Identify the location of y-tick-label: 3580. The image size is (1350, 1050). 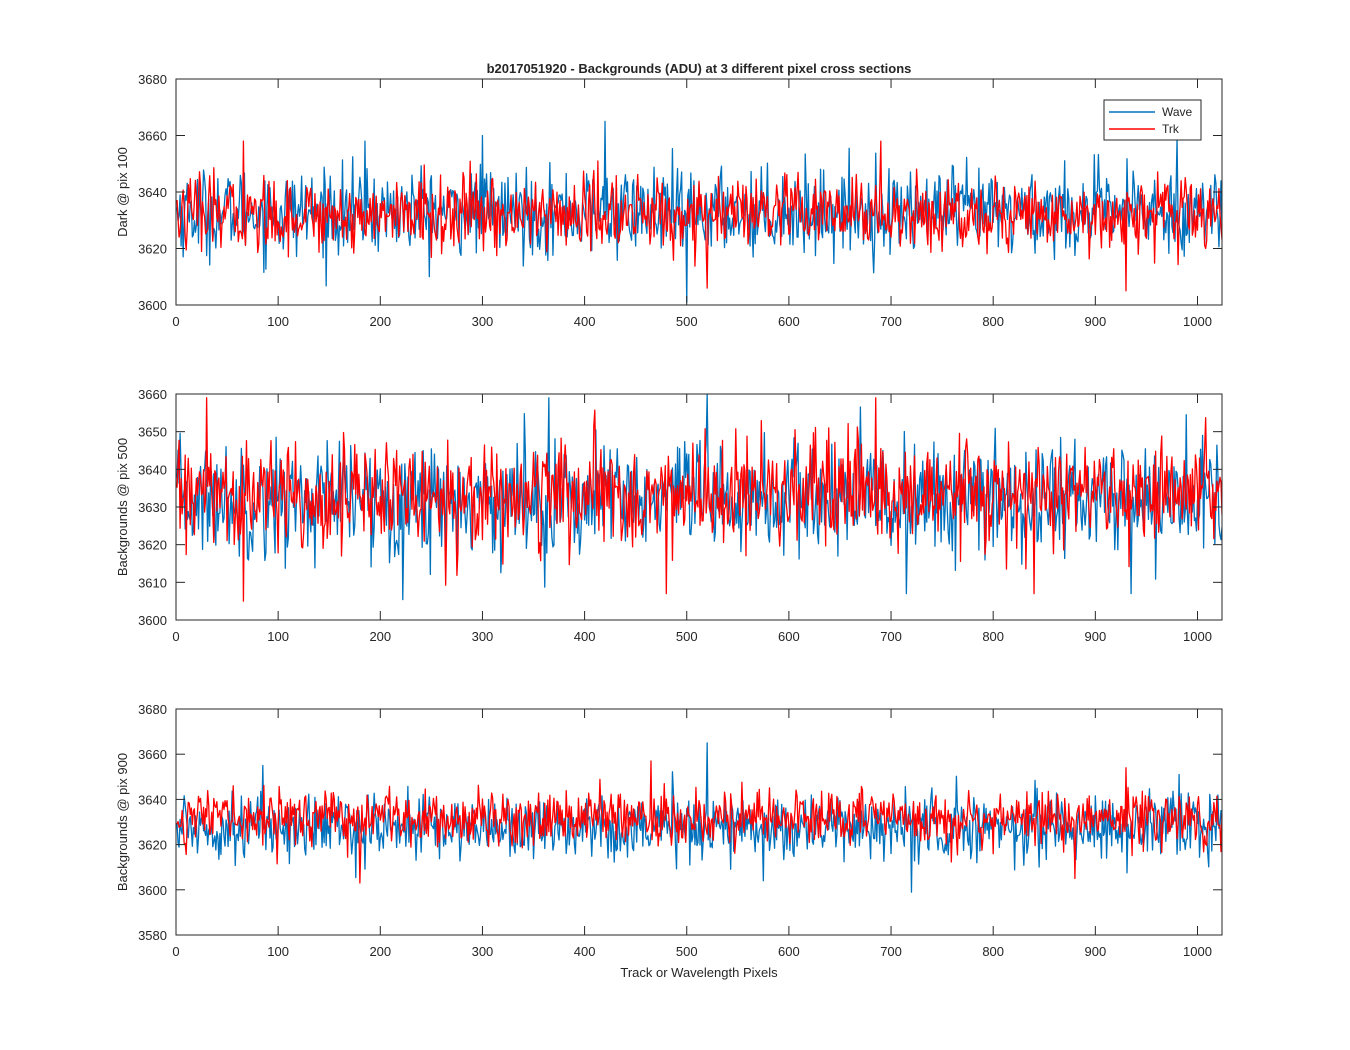
(152, 935).